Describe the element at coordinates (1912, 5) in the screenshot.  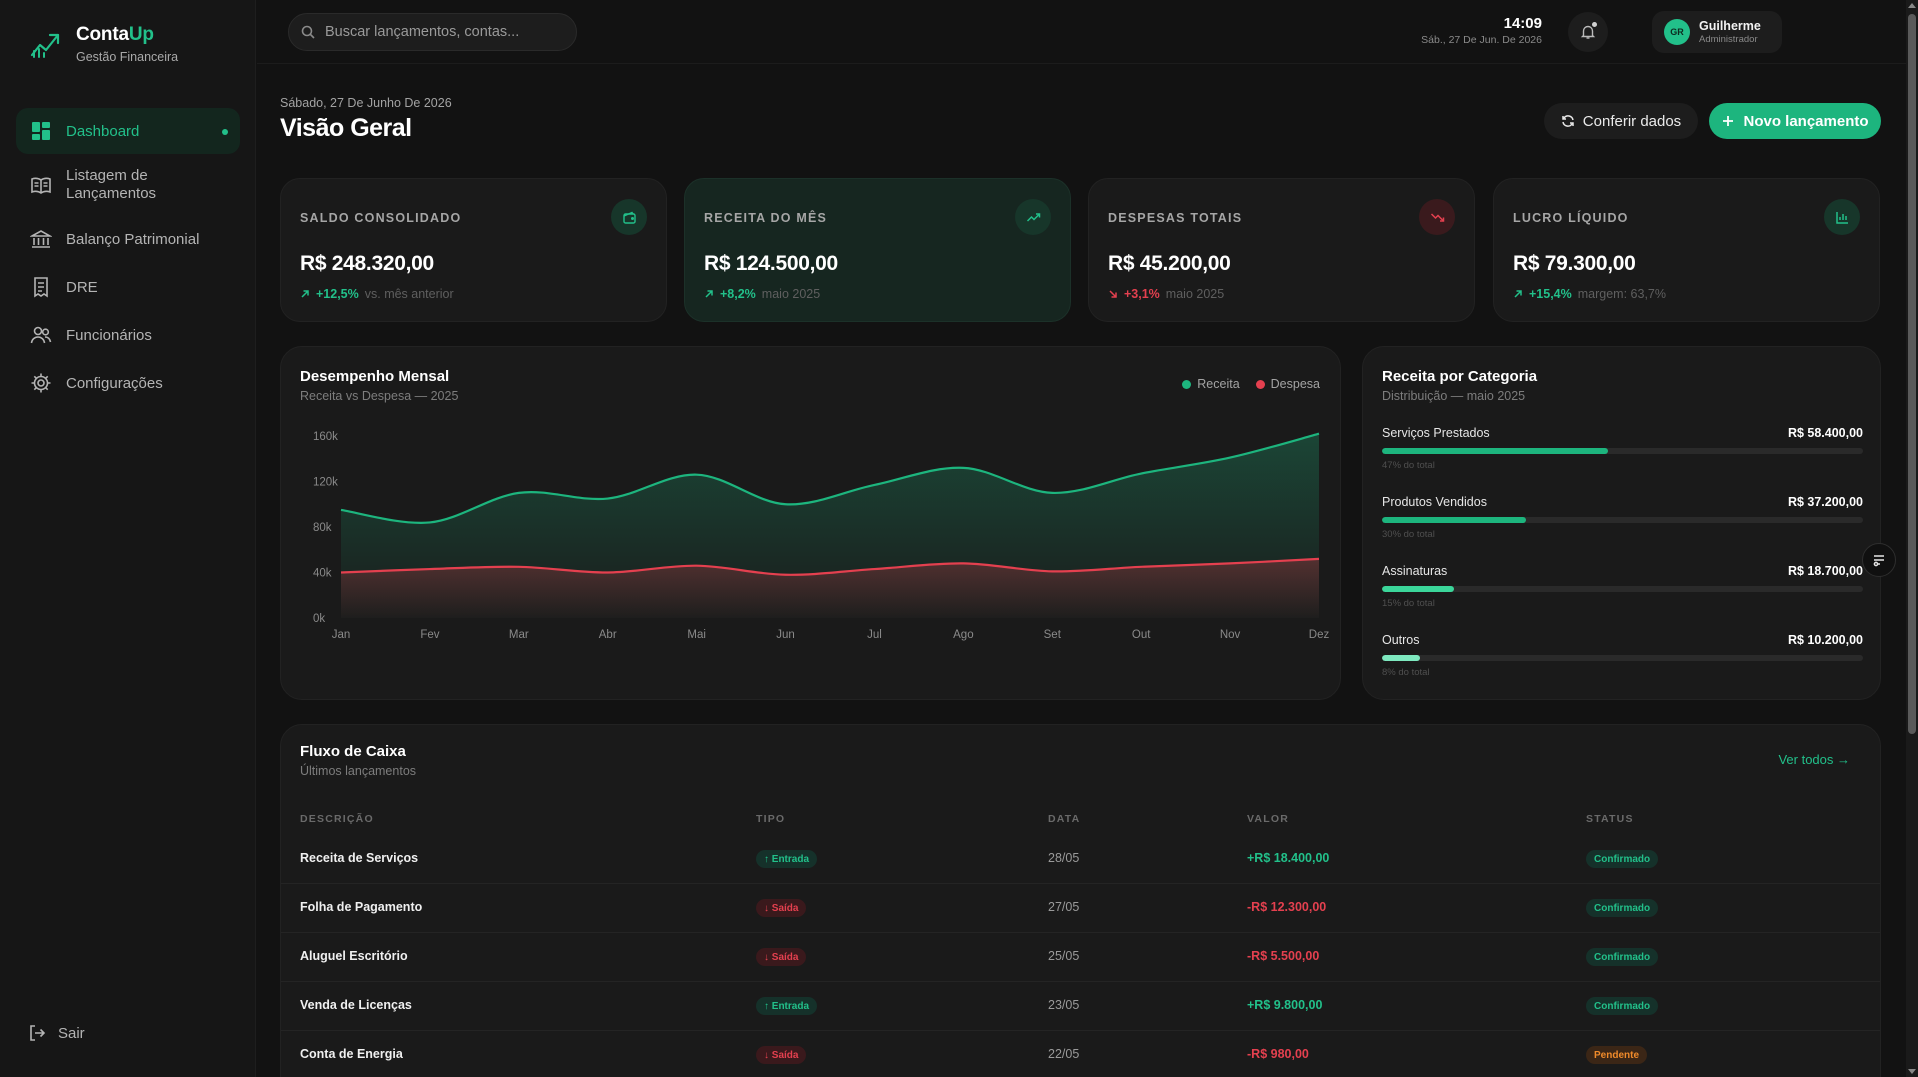
I see `scroll-up-arrow-icon` at that location.